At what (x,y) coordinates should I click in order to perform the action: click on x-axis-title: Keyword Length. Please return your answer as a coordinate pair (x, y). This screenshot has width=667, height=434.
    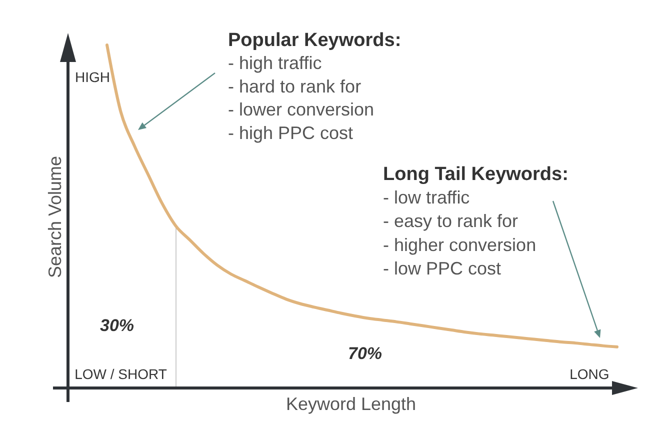
    Looking at the image, I should click on (351, 404).